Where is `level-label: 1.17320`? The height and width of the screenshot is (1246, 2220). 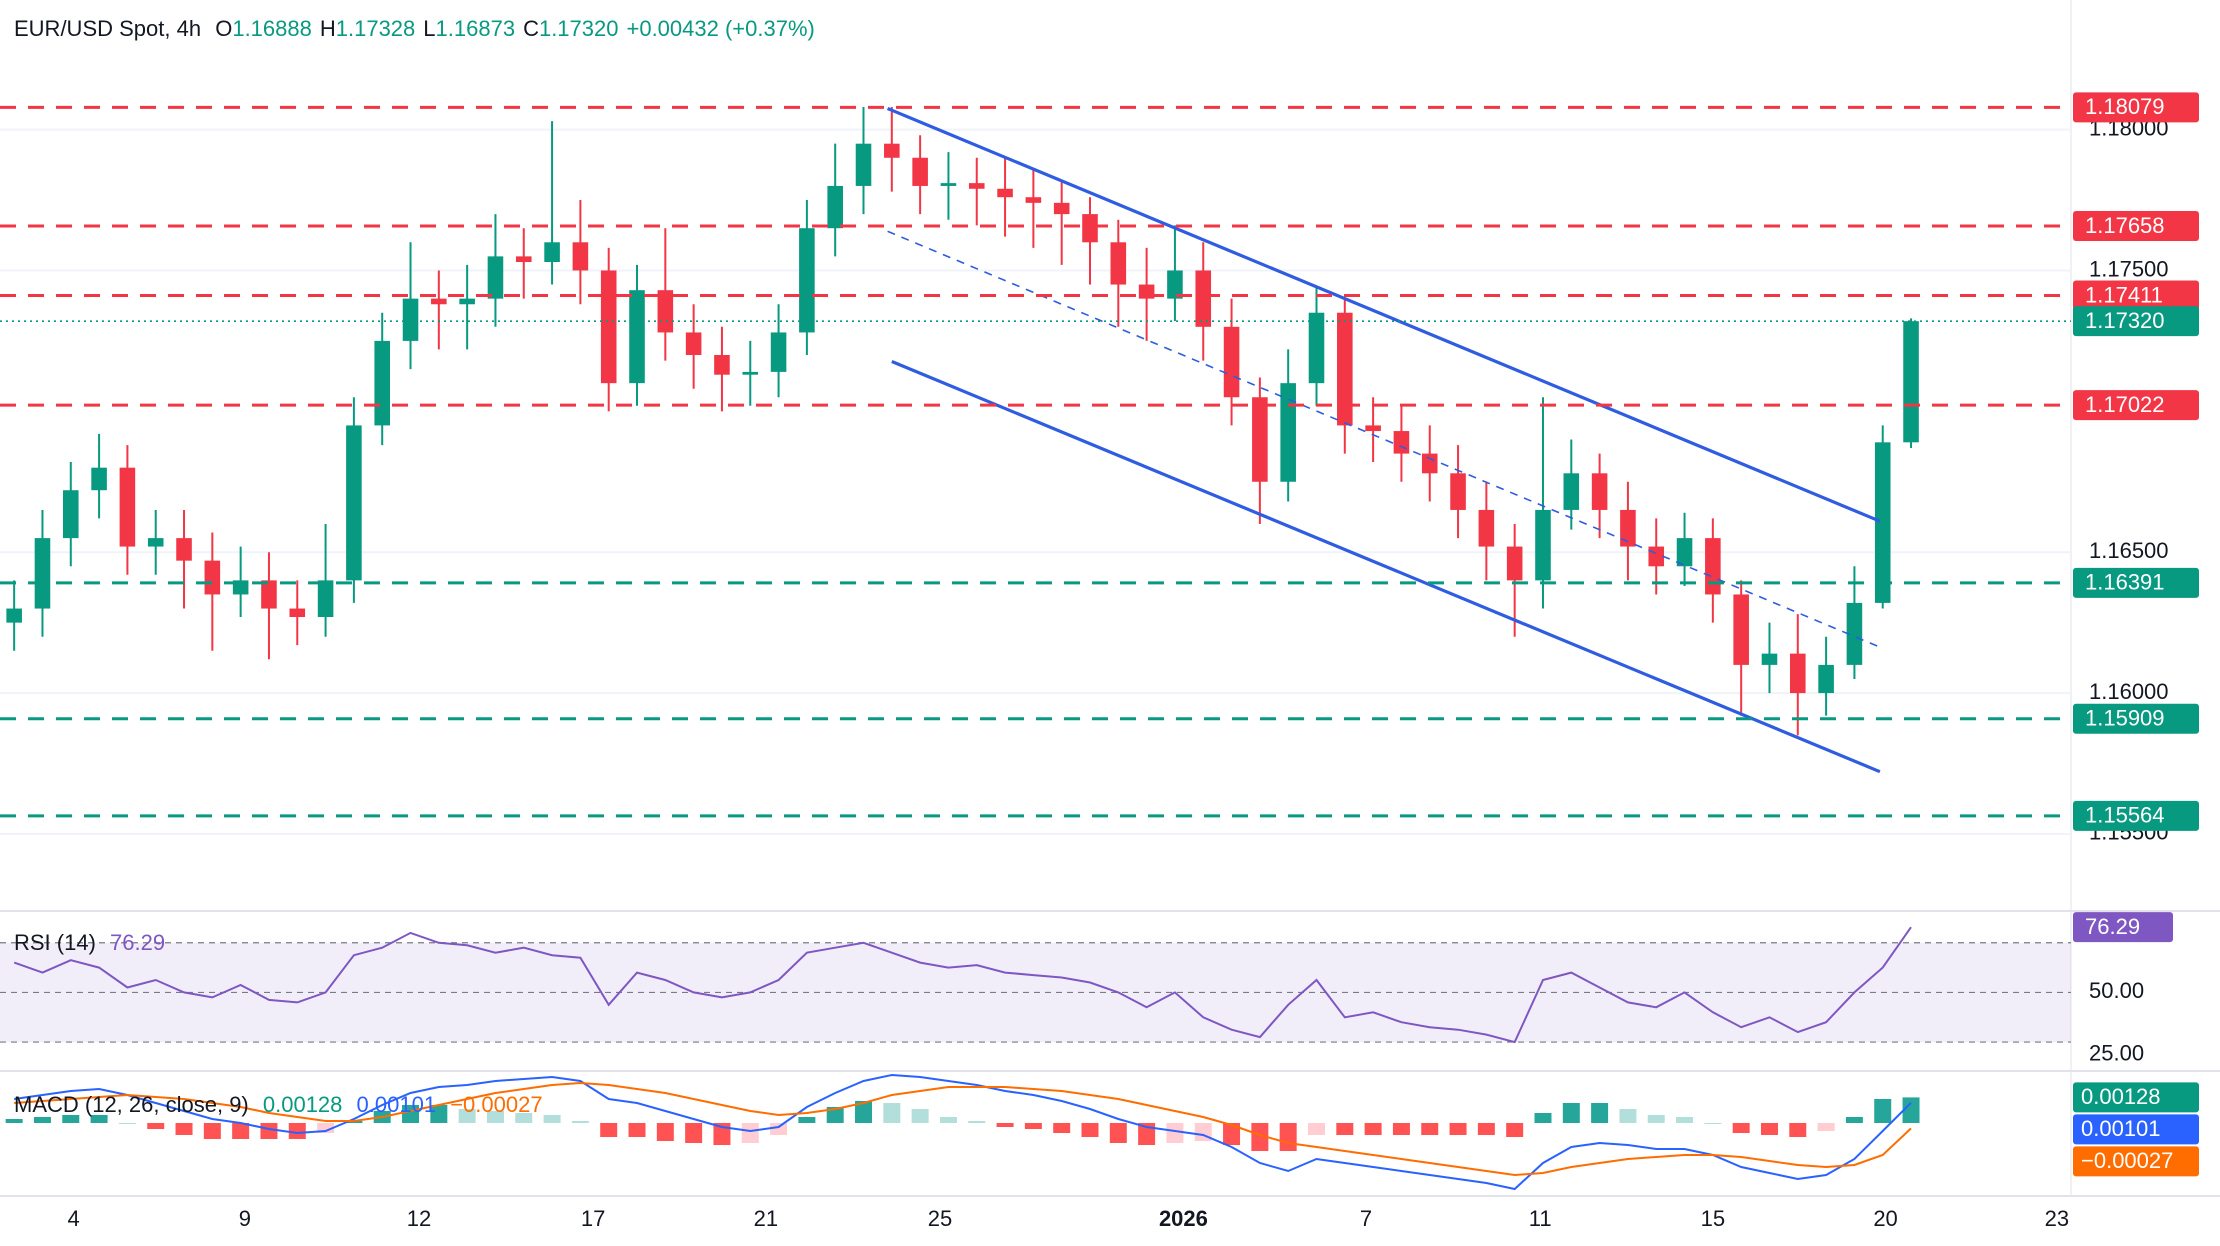
level-label: 1.17320 is located at coordinates (2125, 320).